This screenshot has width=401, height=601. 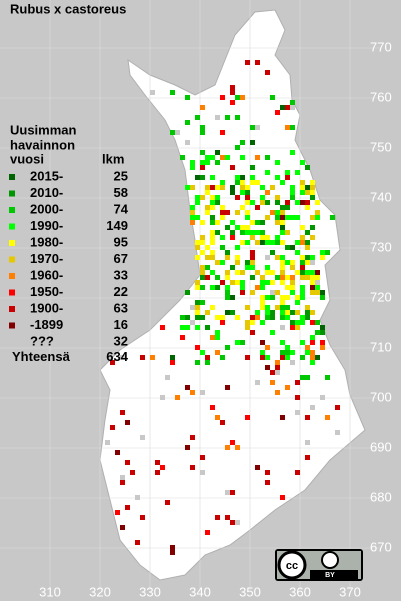 What do you see at coordinates (100, 591) in the screenshot?
I see `x-label: 320` at bounding box center [100, 591].